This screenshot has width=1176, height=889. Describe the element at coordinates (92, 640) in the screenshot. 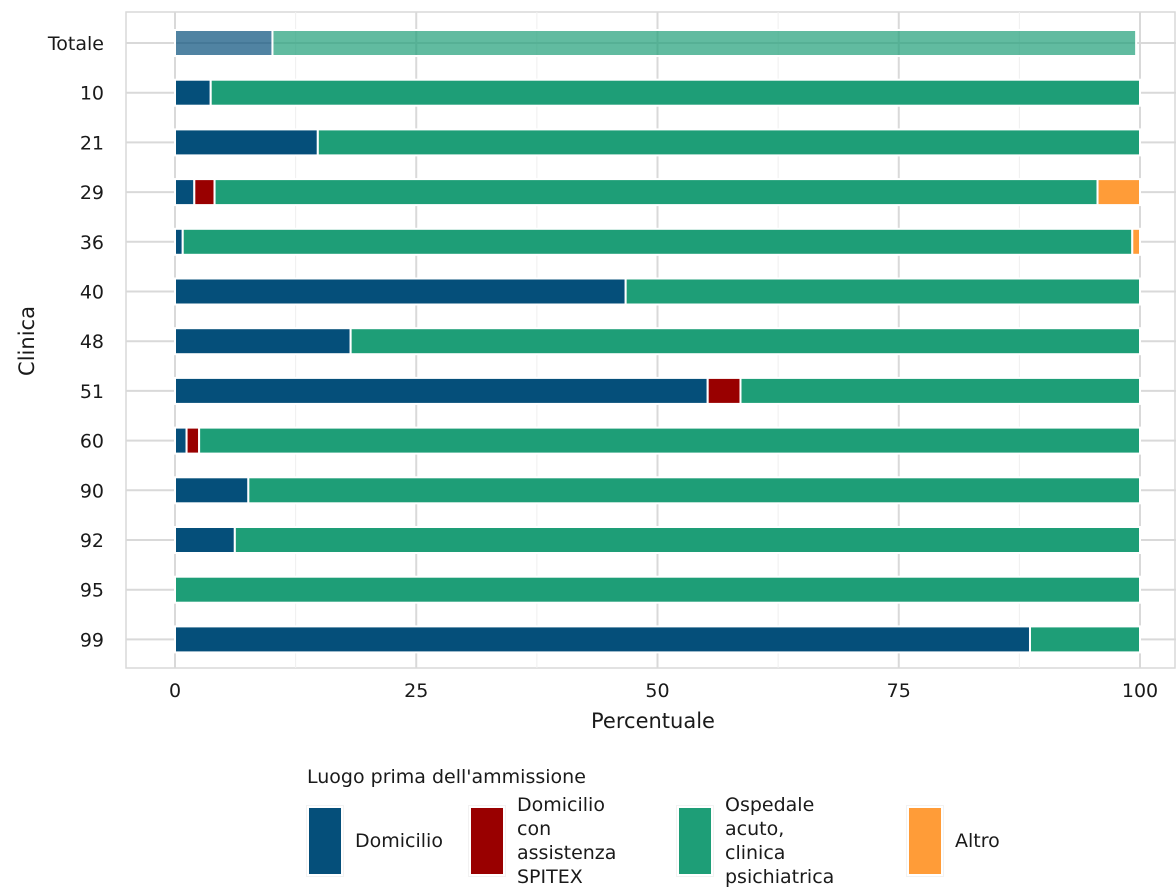

I see `y-tick-label: 99` at that location.